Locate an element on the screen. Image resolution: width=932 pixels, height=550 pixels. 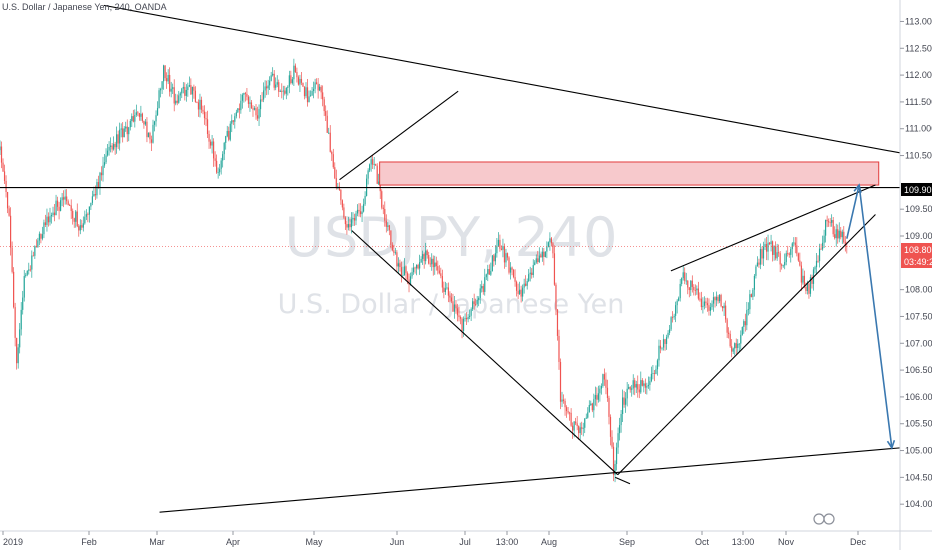
tradingview-logo-icon is located at coordinates (824, 519).